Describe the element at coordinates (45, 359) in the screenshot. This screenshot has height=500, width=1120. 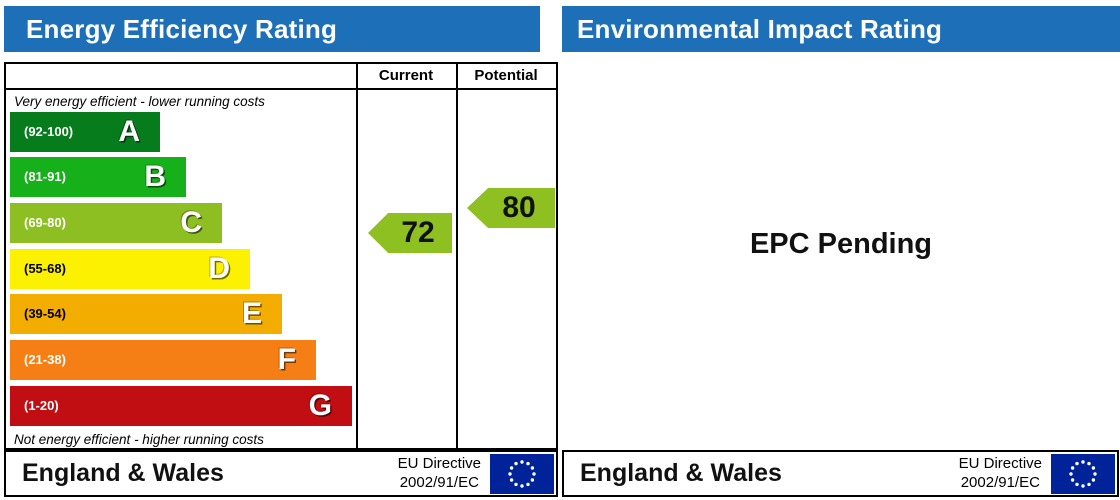
I see `band-f-range: (21-38)` at that location.